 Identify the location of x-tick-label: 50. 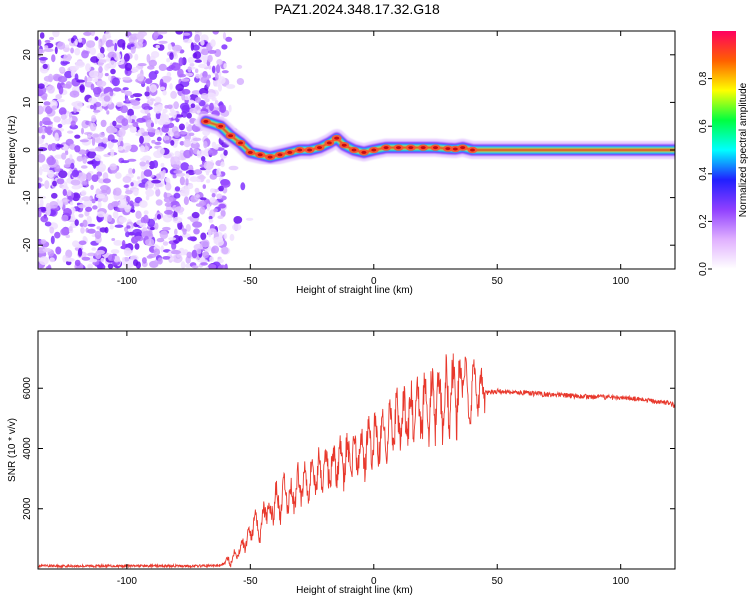
(498, 581).